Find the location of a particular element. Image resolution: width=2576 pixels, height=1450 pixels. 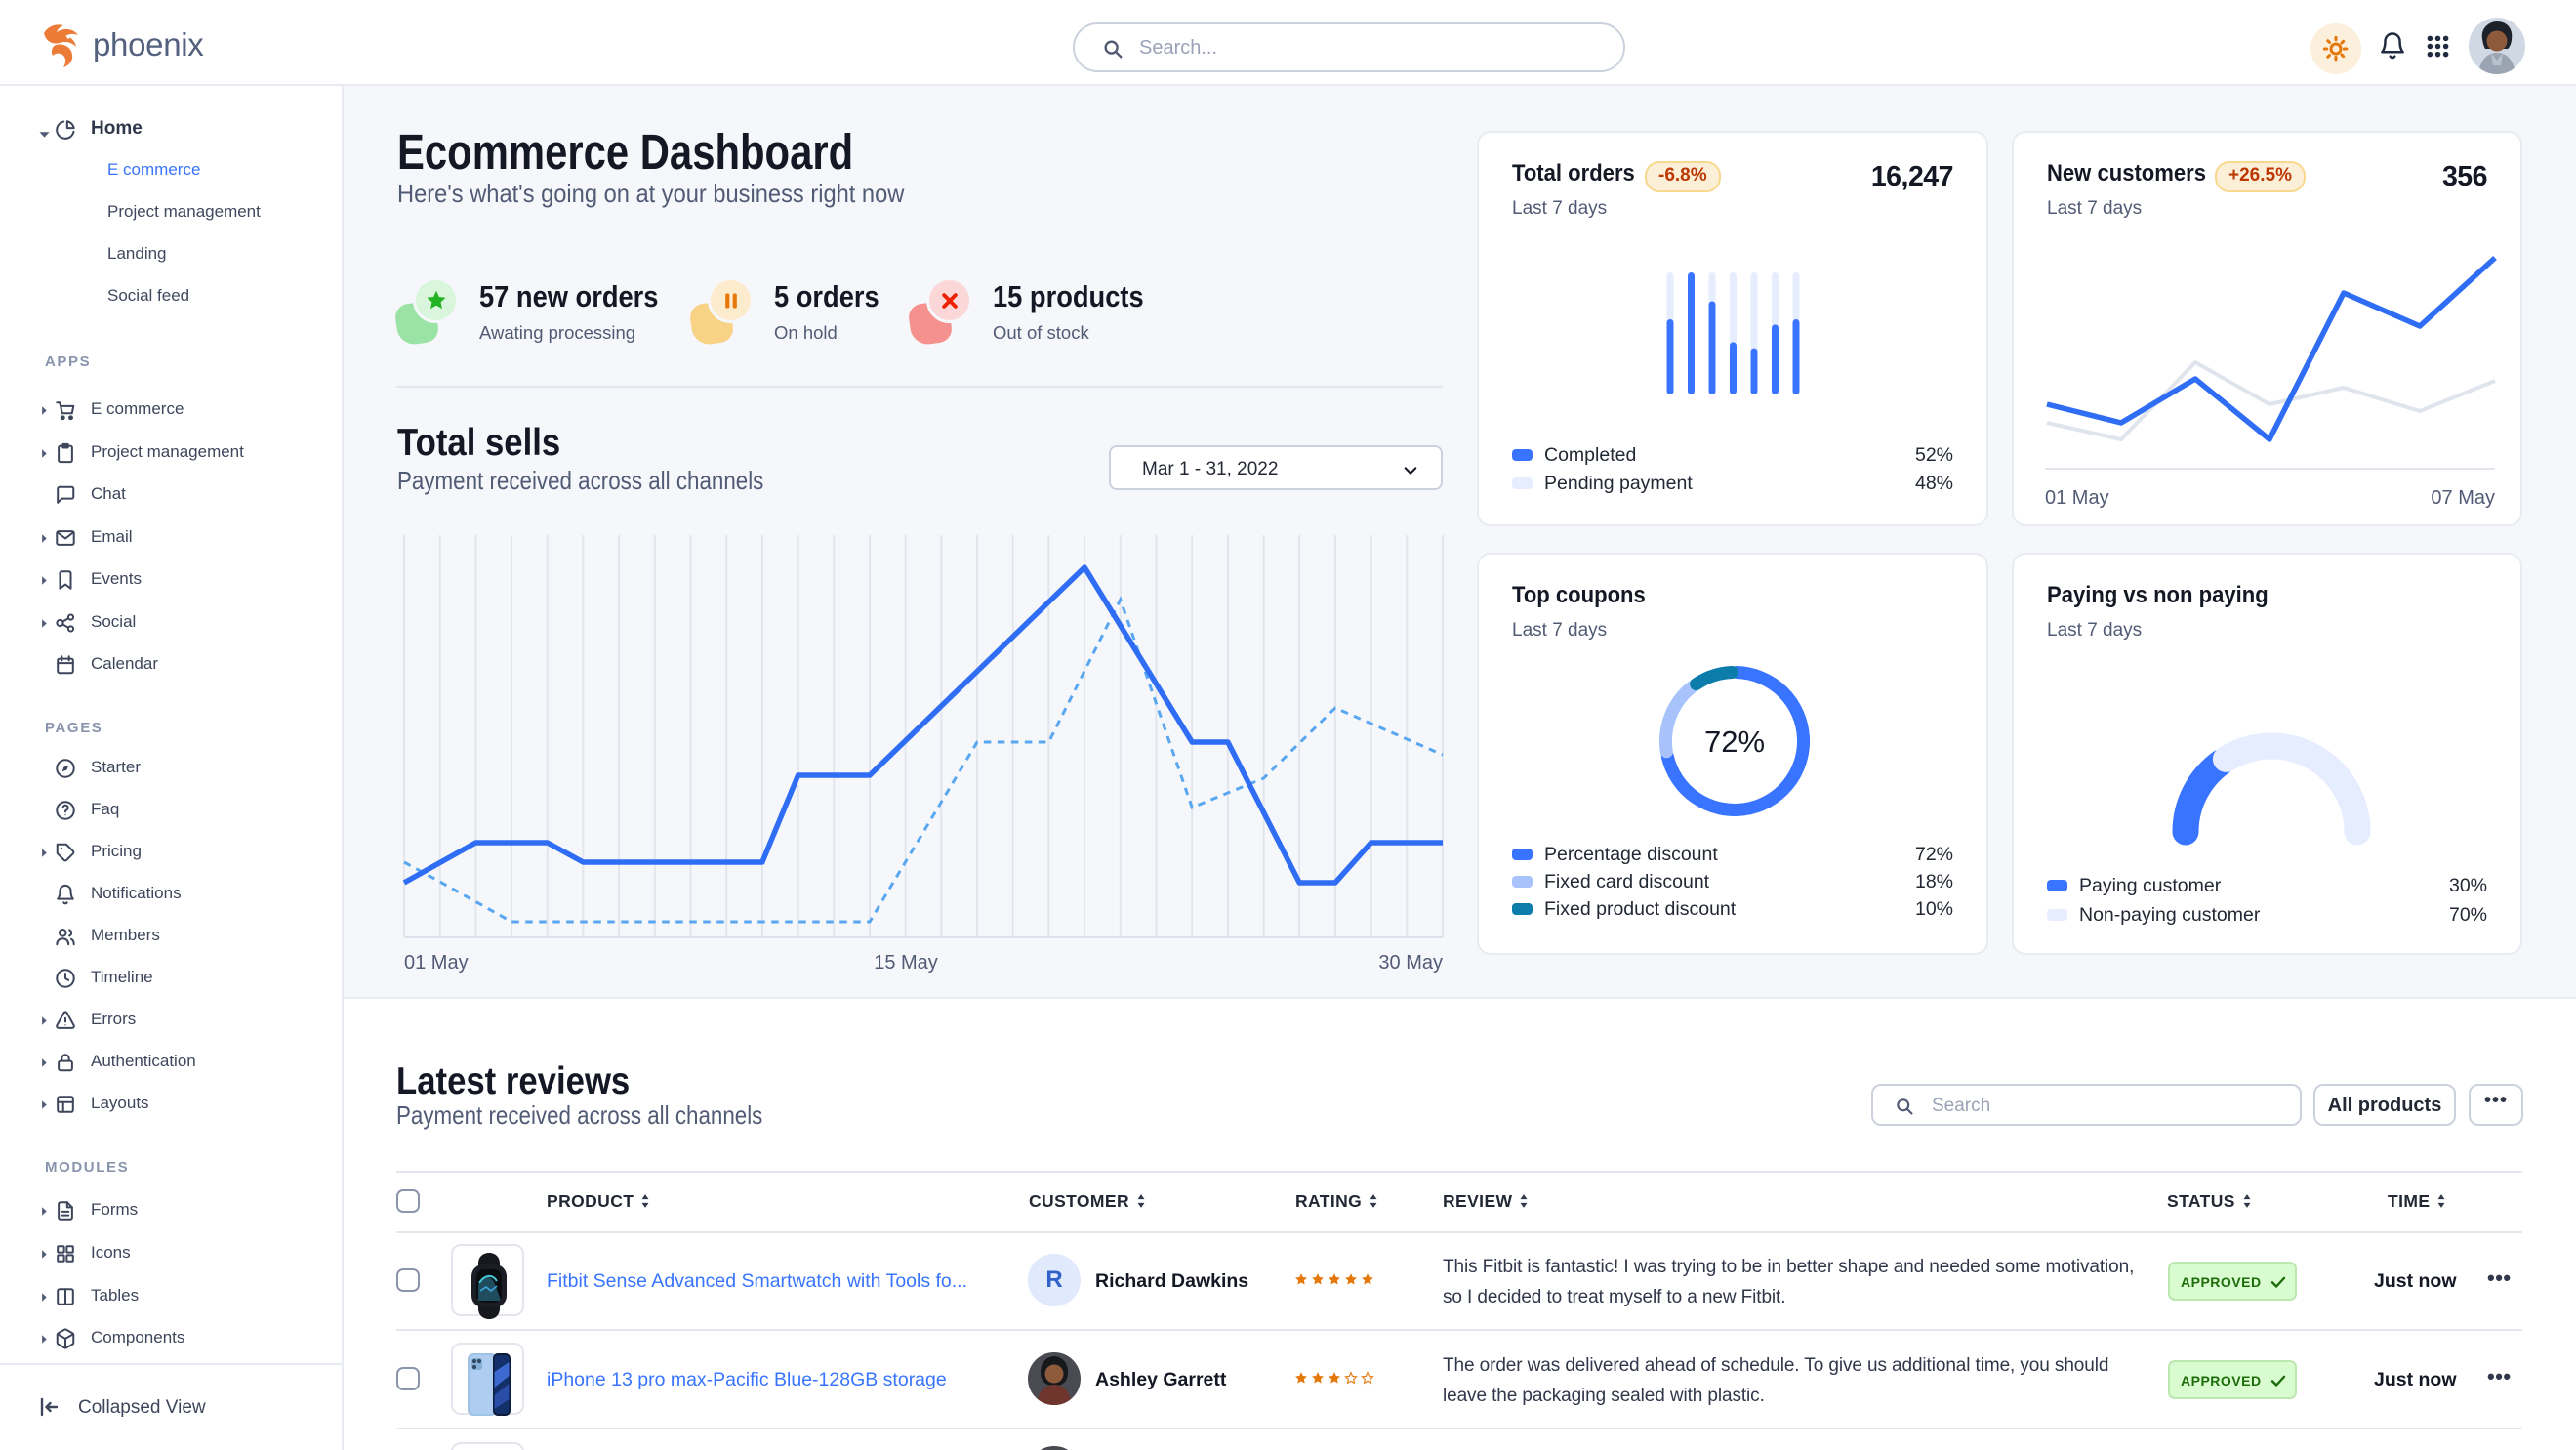

svg-text: 30 May is located at coordinates (1410, 963).